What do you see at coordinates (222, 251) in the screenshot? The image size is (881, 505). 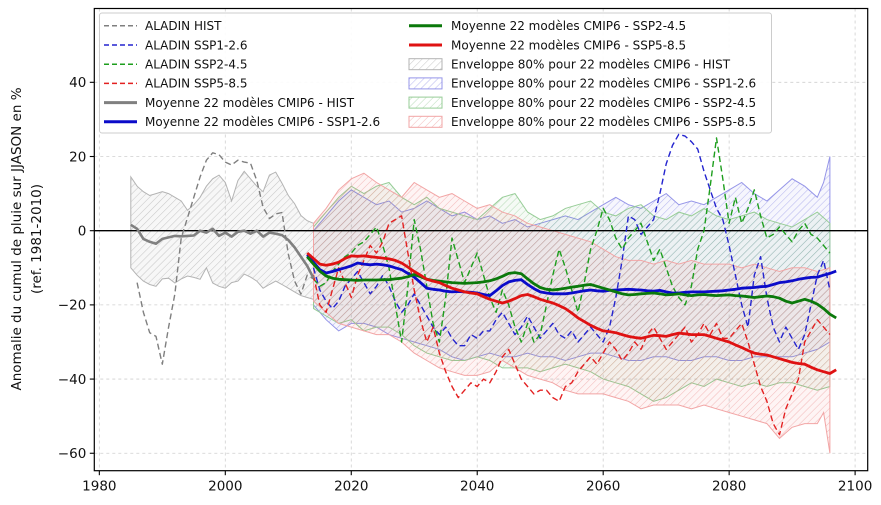 I see `series-line-mean-hist` at bounding box center [222, 251].